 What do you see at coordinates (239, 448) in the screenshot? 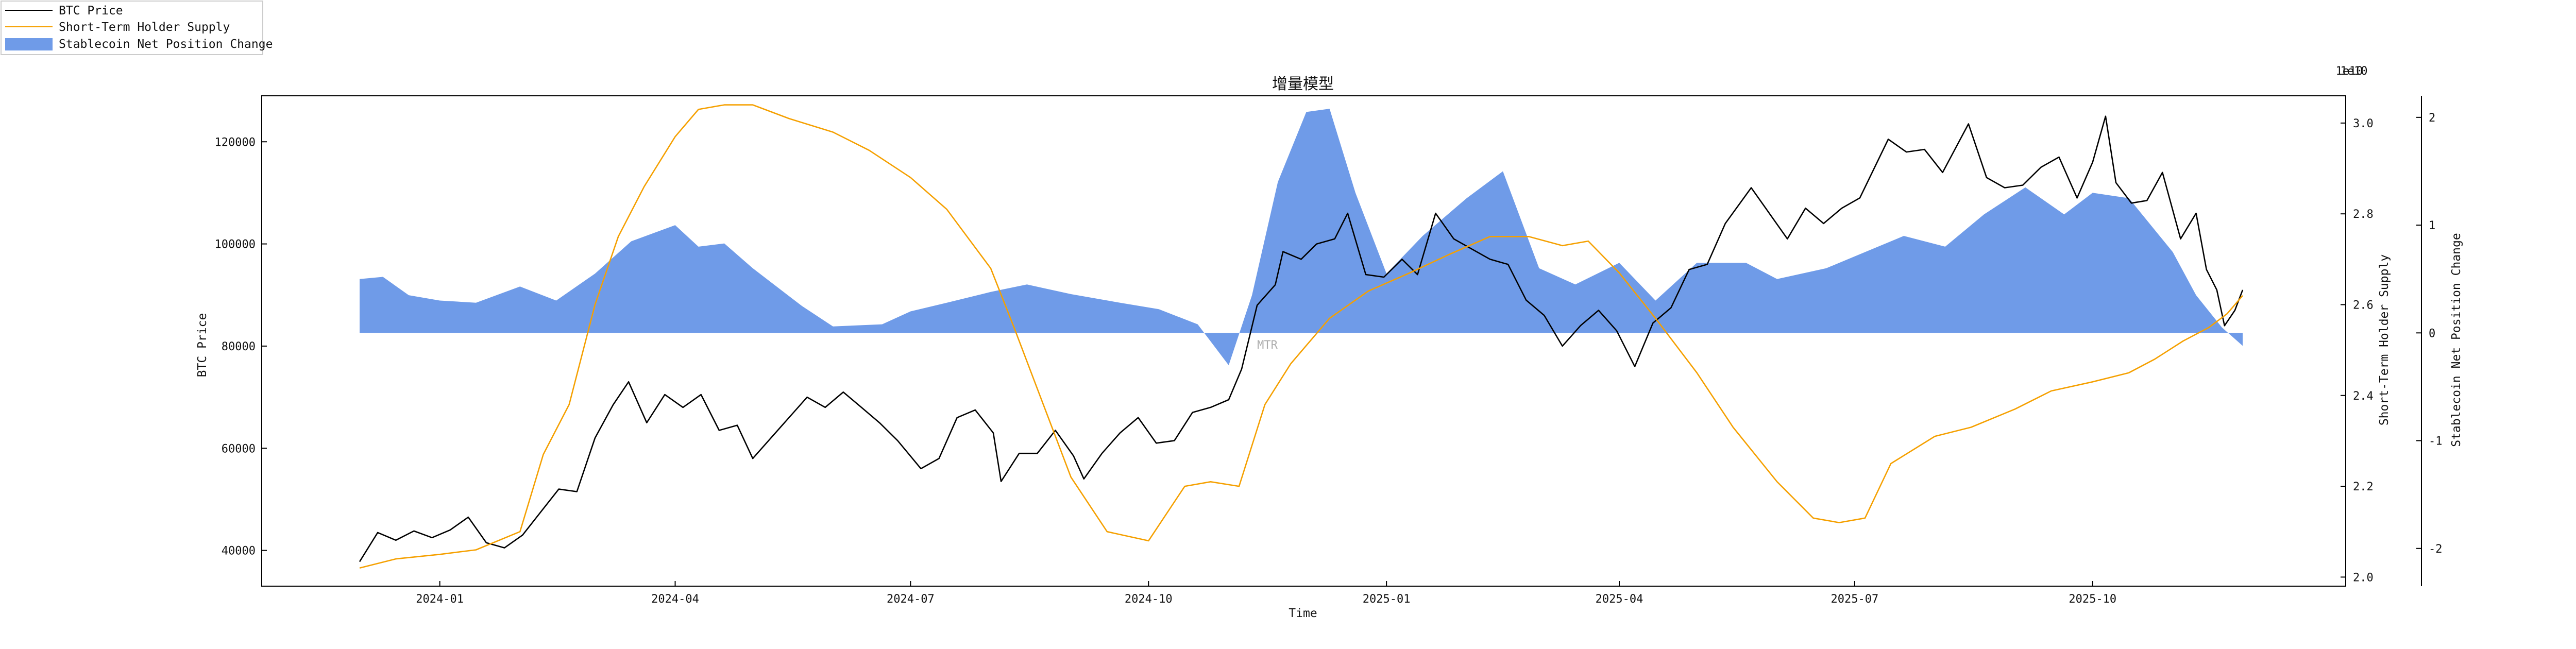
I see `y-tick-label-btc-price: 60000` at bounding box center [239, 448].